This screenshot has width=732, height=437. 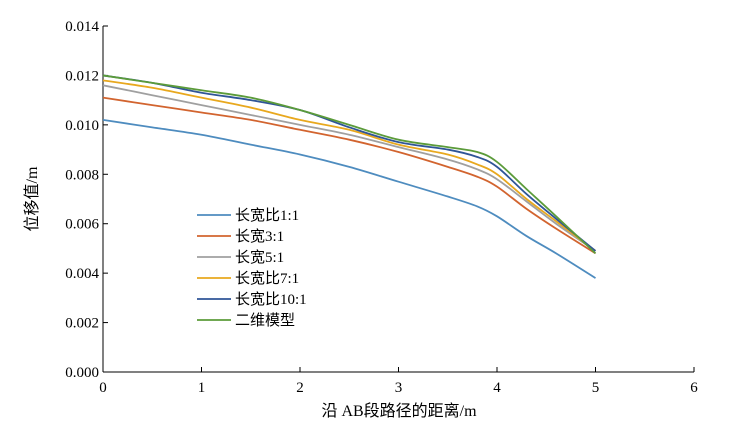 I want to click on legend-label: 二维模型, so click(x=265, y=320).